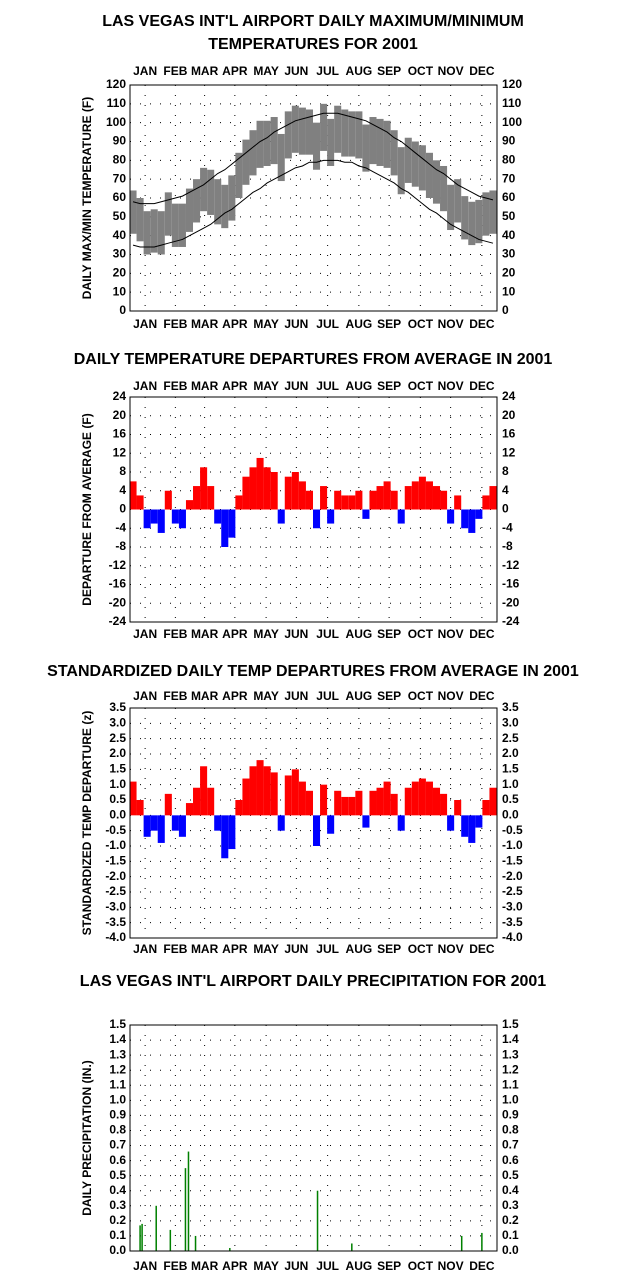  What do you see at coordinates (510, 784) in the screenshot?
I see `y2-tick-label: 1.0` at bounding box center [510, 784].